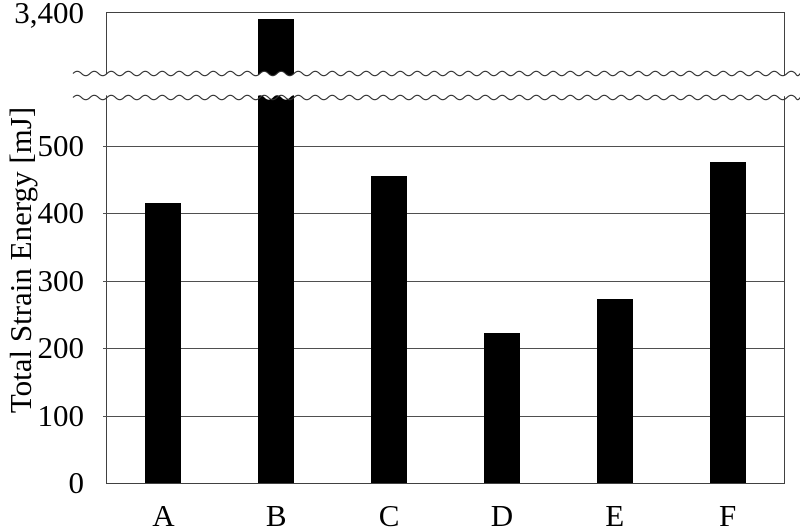  I want to click on x-tick-label-F: F, so click(727, 513).